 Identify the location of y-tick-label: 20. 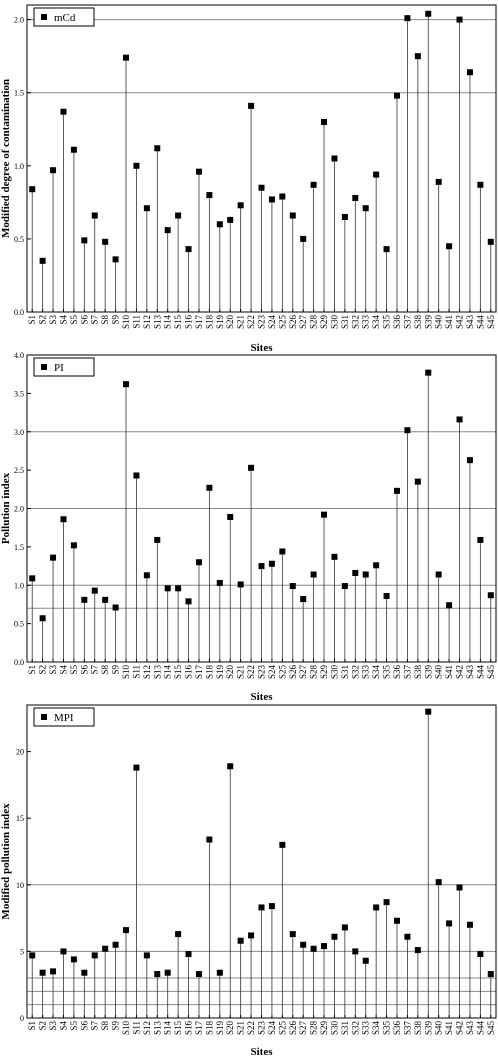
(20, 752).